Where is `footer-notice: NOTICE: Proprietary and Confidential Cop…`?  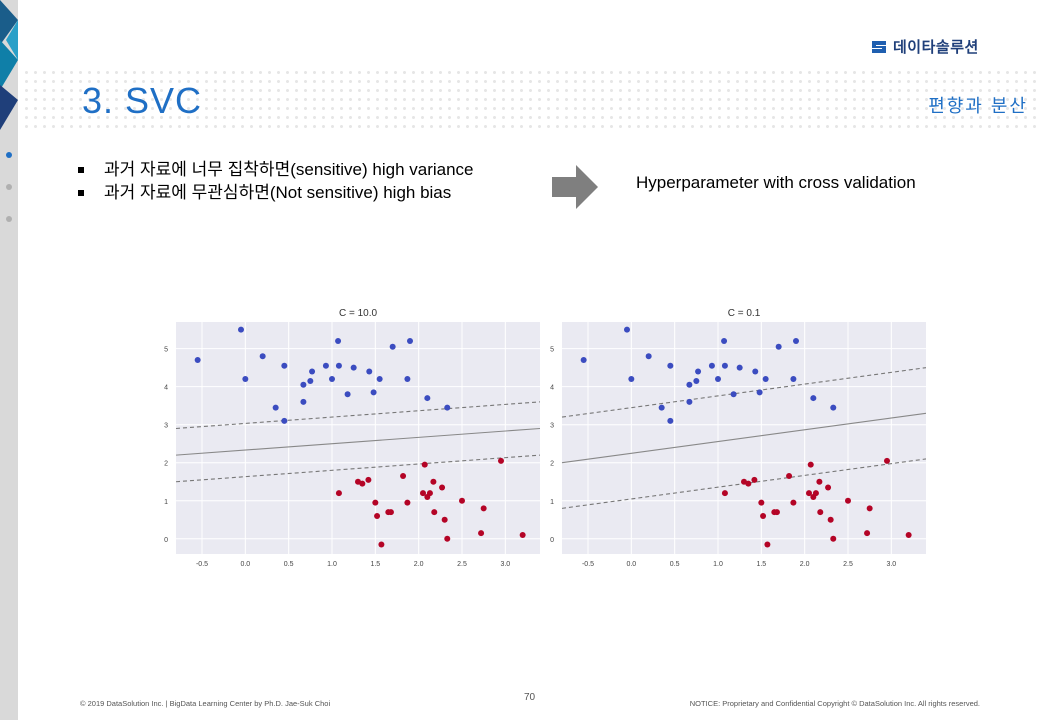 footer-notice: NOTICE: Proprietary and Confidential Cop… is located at coordinates (834, 703).